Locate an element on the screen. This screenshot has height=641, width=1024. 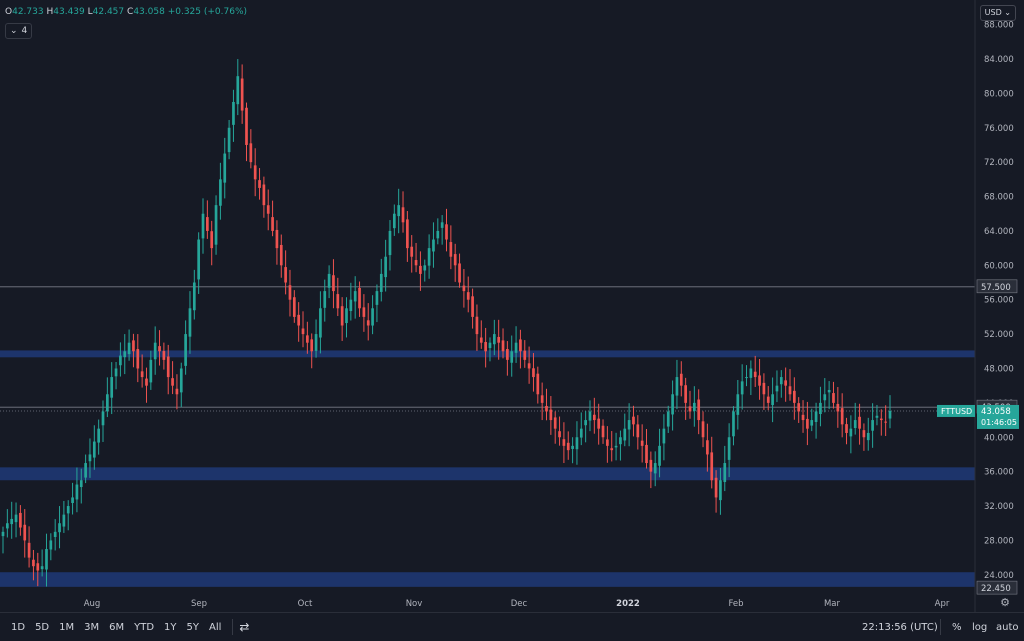
last-price-box is located at coordinates (998, 416).